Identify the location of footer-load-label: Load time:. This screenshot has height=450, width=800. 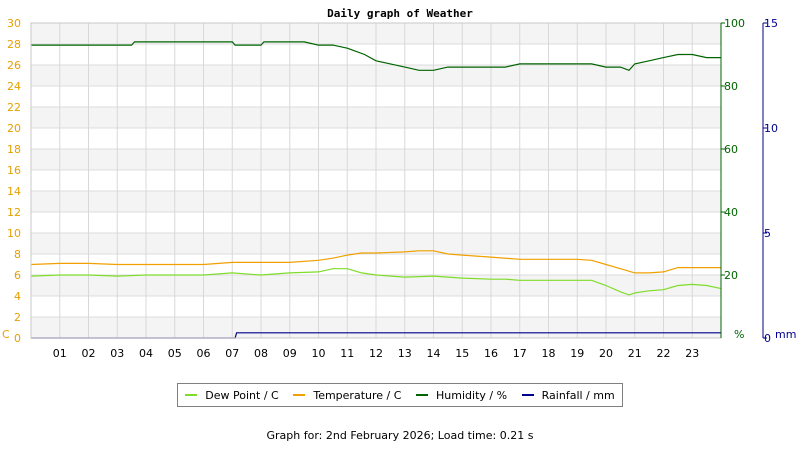
(467, 435).